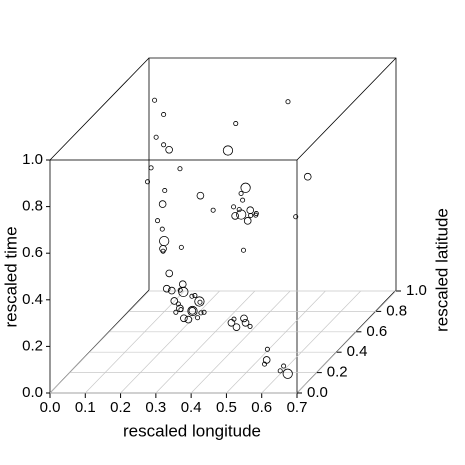 The height and width of the screenshot is (465, 465). I want to click on z-tick-label: 1.0, so click(32, 159).